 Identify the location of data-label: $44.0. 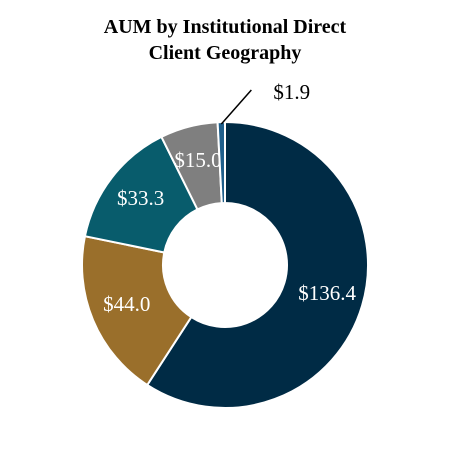
(126, 304).